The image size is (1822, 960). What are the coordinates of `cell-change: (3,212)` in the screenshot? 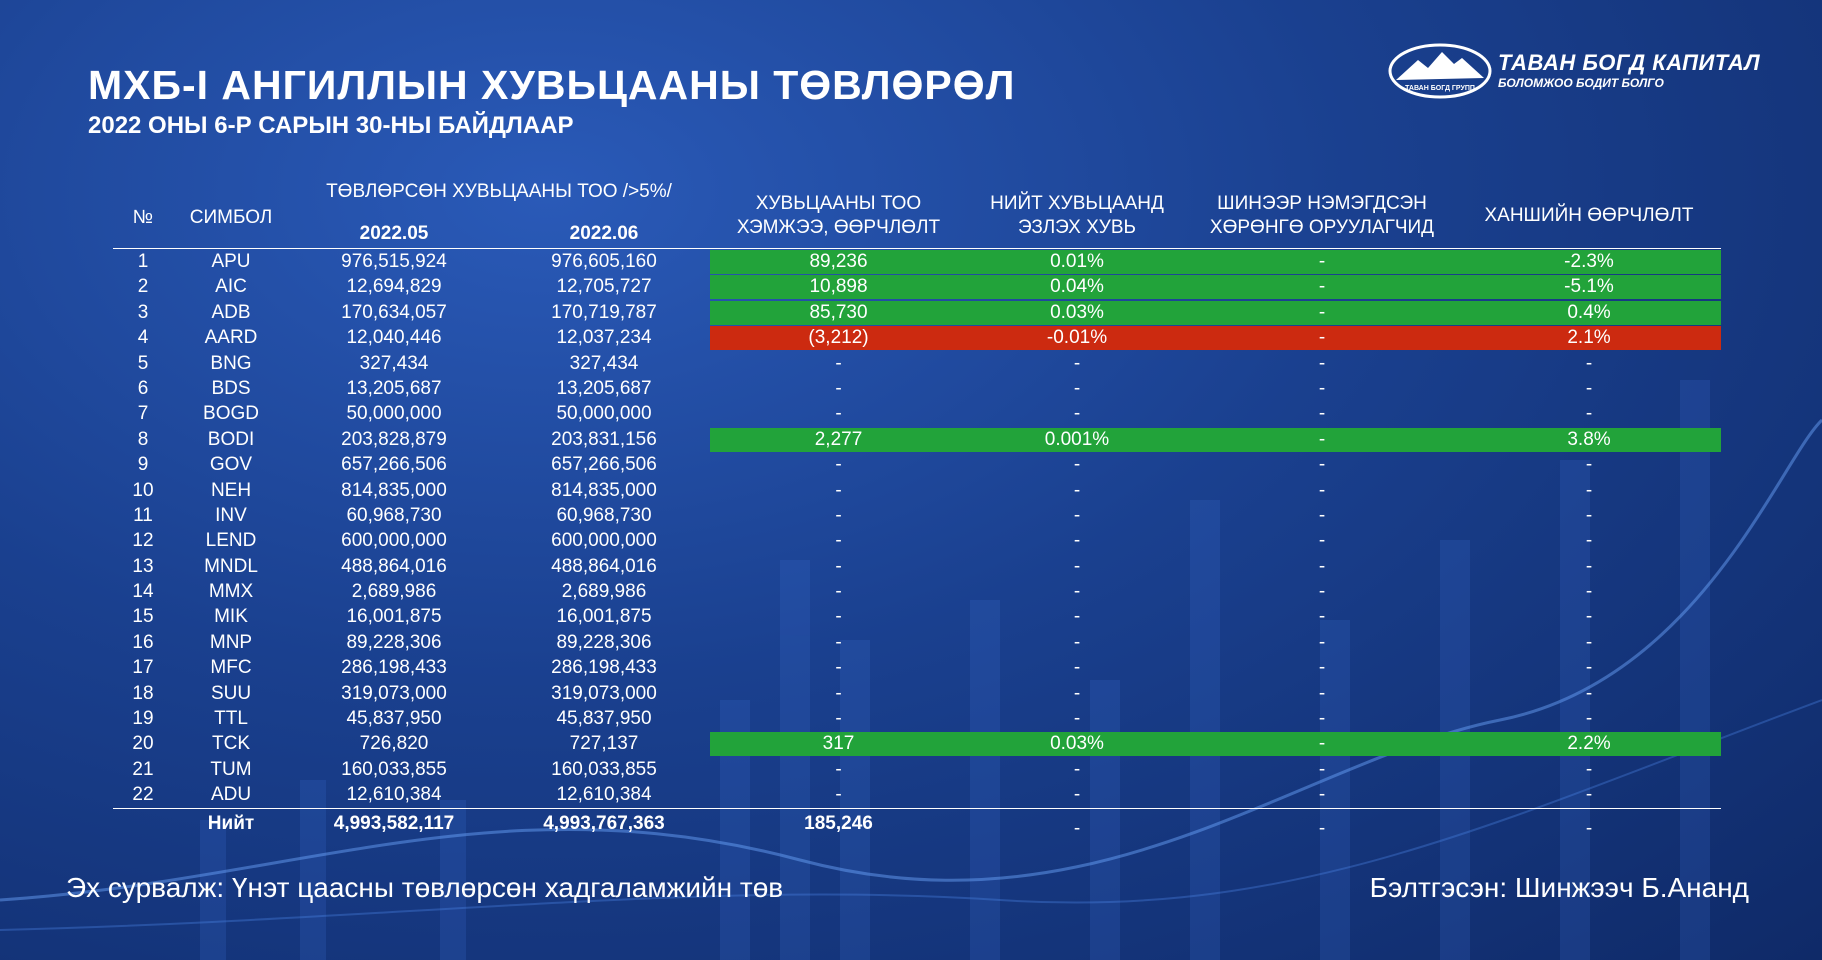 It's located at (838, 338).